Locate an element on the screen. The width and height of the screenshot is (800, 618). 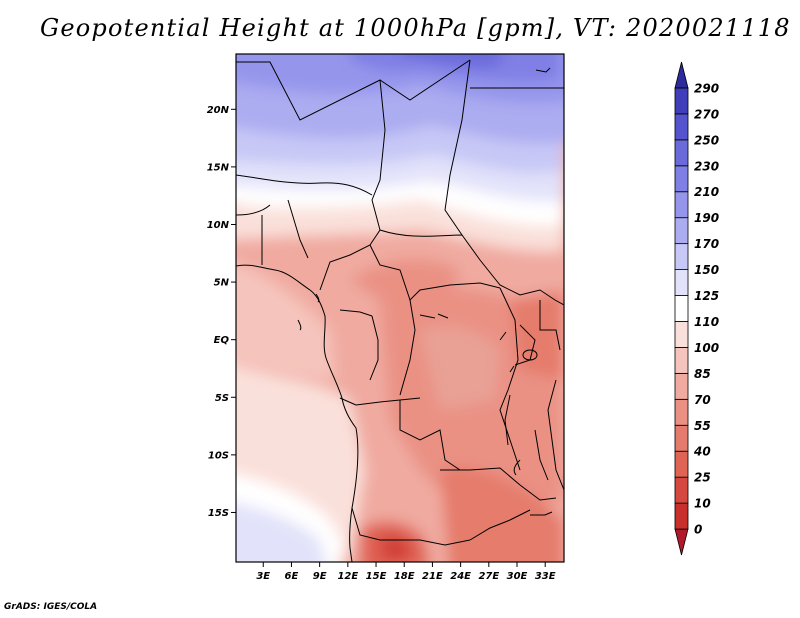
lat-tick-label: EQ is located at coordinates (222, 340).